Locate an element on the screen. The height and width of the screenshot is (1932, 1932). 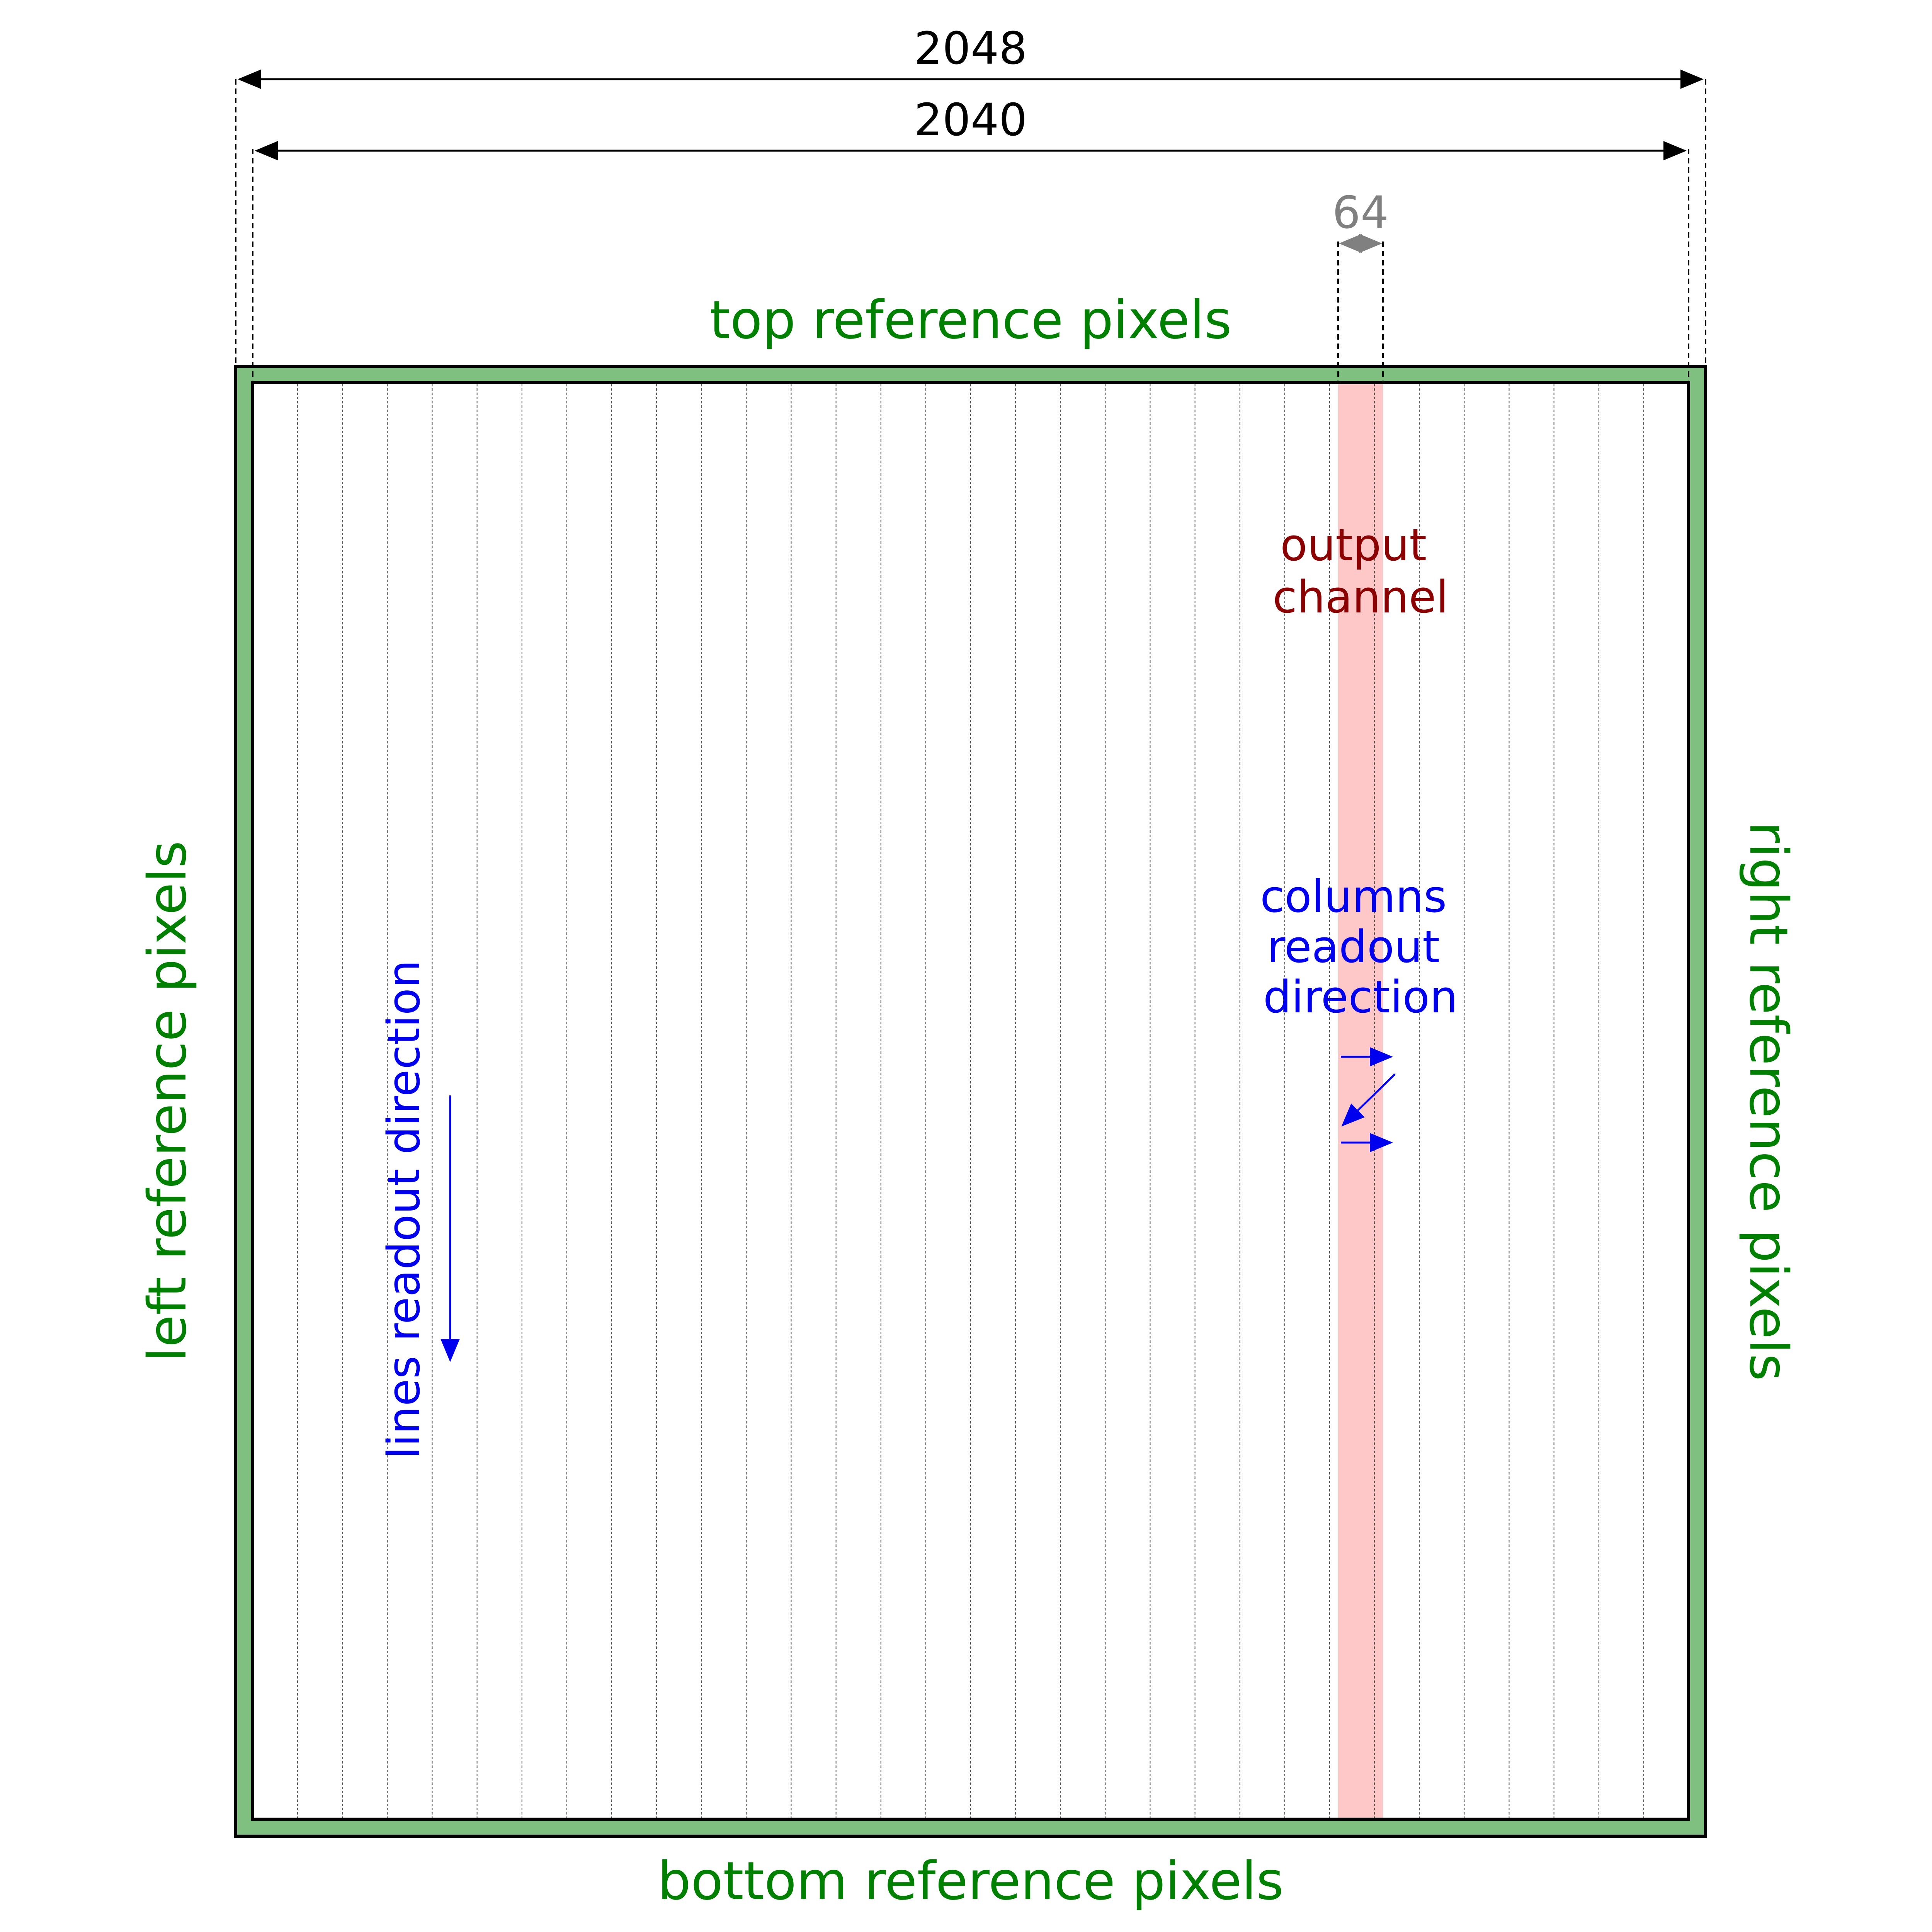
columns-readout-line-1: columns is located at coordinates (1354, 897).